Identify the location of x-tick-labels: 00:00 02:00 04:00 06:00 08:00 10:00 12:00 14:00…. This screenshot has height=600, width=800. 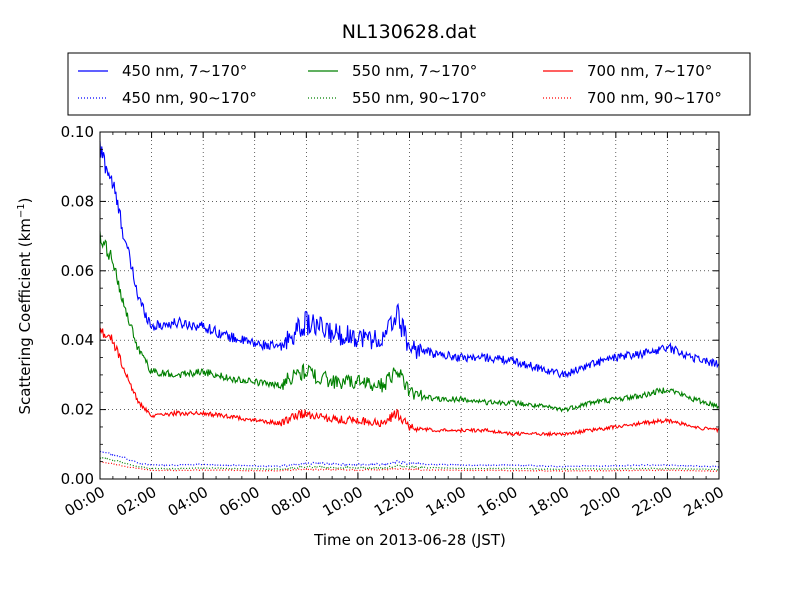
(394, 501).